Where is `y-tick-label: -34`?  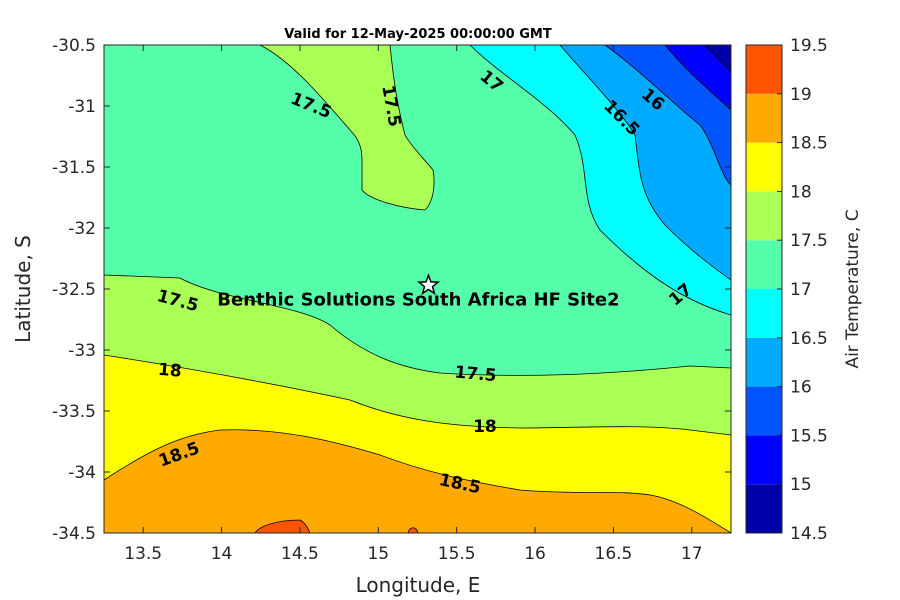 y-tick-label: -34 is located at coordinates (82, 473).